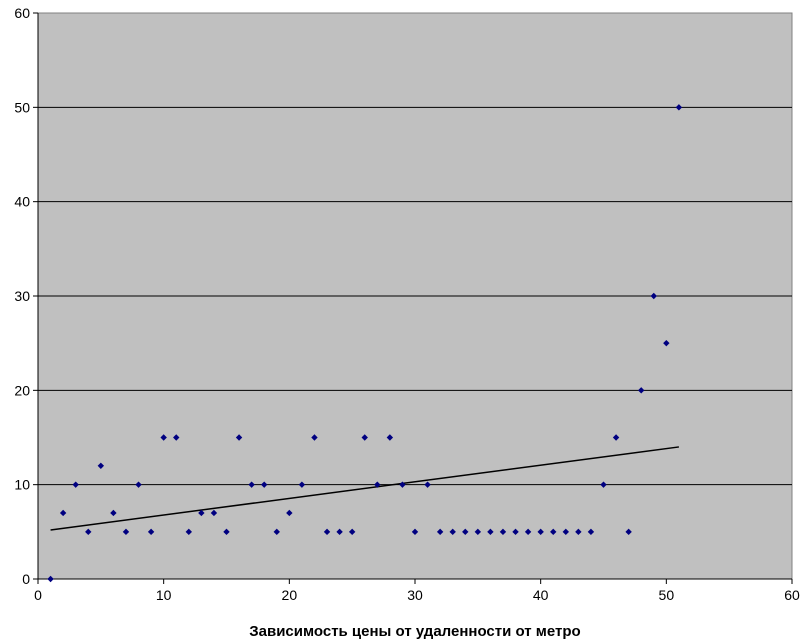 This screenshot has width=807, height=642. I want to click on y-tick-label: 30, so click(22, 296).